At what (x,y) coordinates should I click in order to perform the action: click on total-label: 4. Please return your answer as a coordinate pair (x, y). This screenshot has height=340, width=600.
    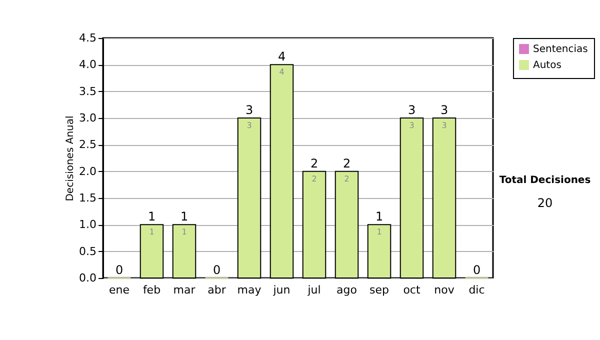
    Looking at the image, I should click on (282, 57).